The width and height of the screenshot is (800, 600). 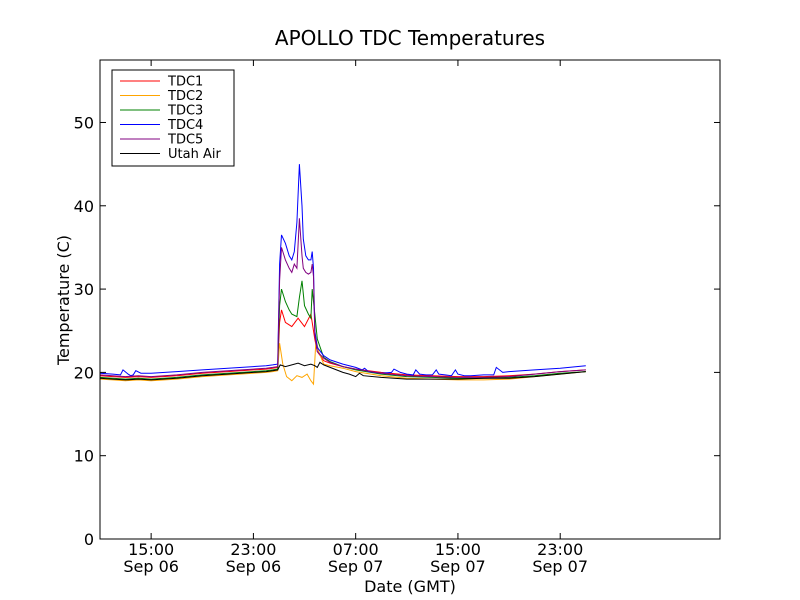 What do you see at coordinates (185, 125) in the screenshot?
I see `legend-label: TDC4` at bounding box center [185, 125].